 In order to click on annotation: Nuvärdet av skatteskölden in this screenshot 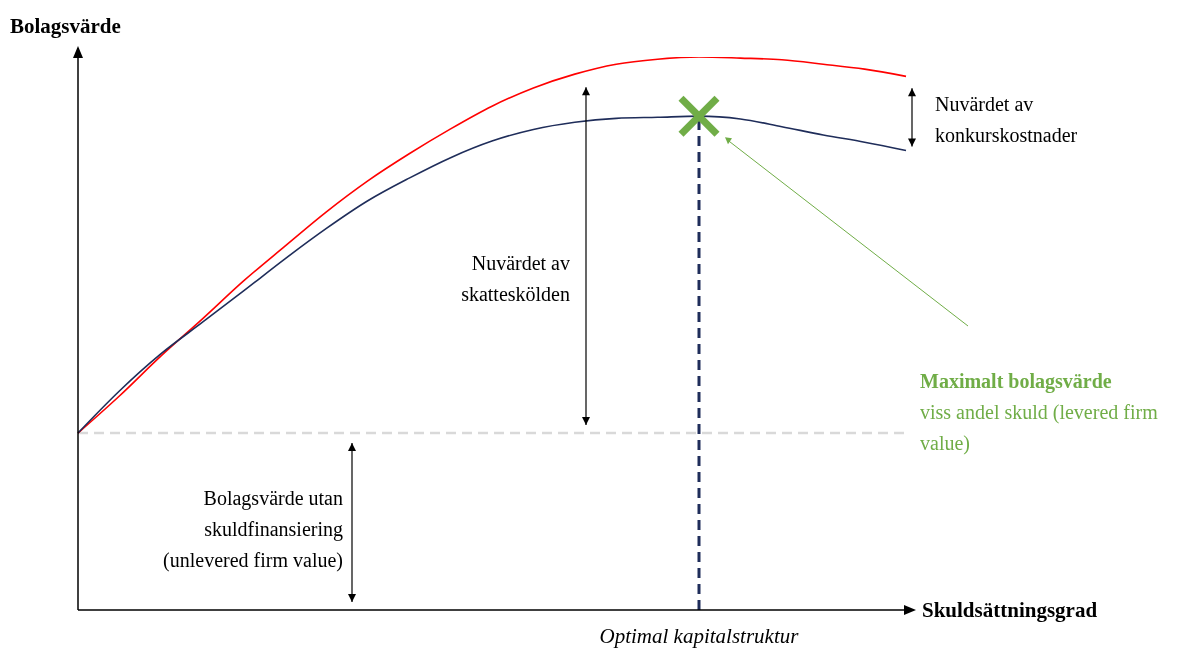, I will do `click(515, 279)`.